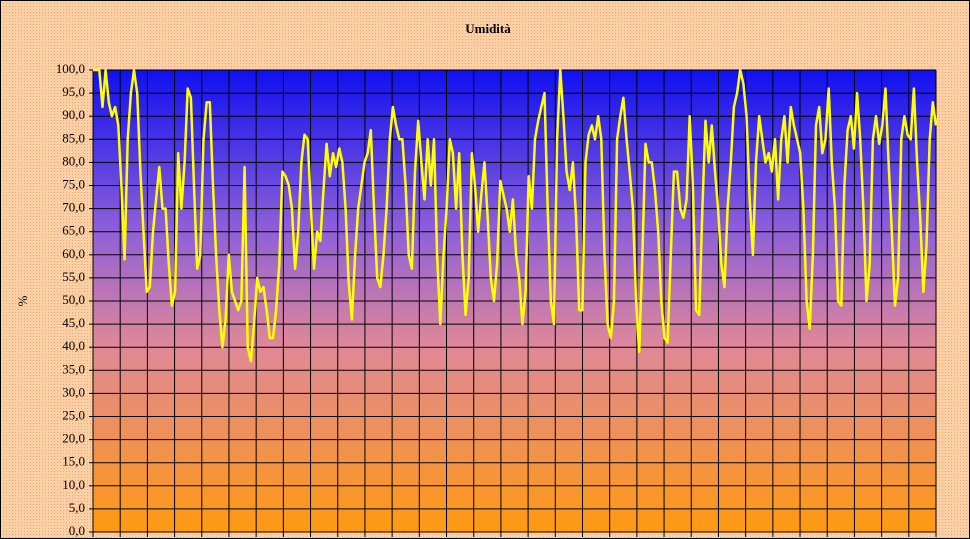 This screenshot has height=539, width=970. I want to click on y-tick-label: 50,0, so click(73, 299).